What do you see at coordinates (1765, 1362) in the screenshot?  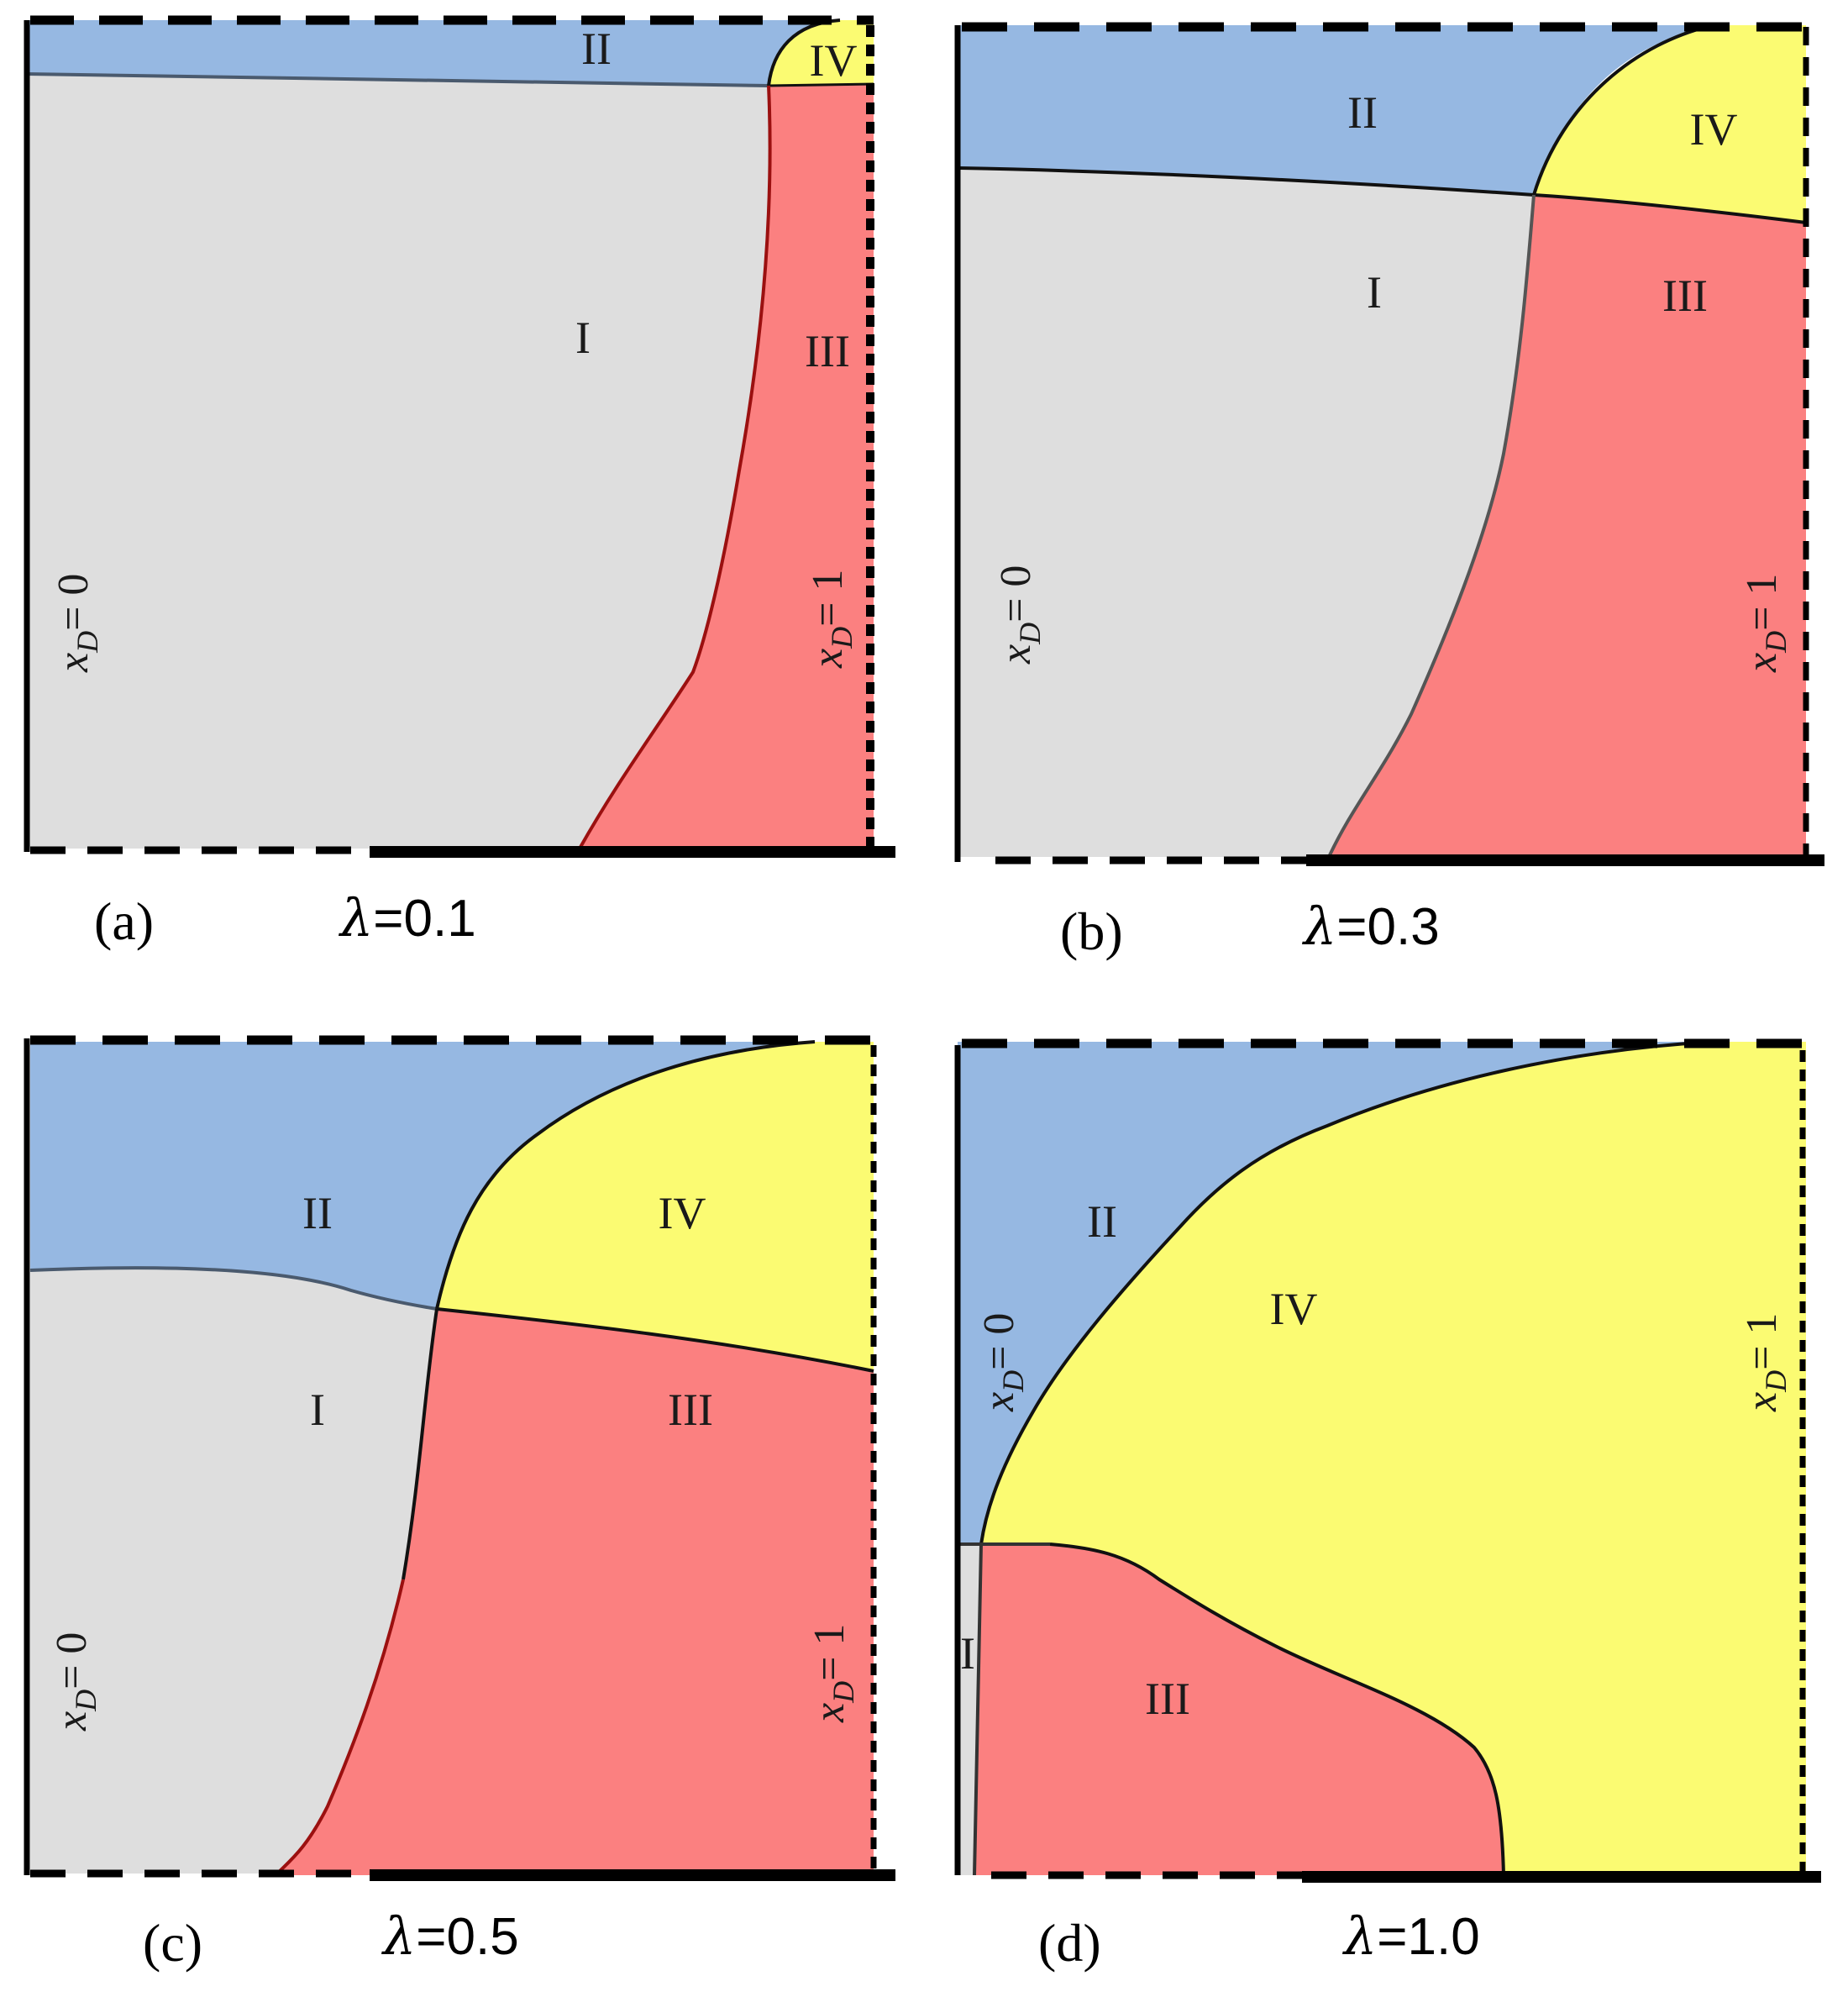 I see `xd1-label-d: xD= 1` at bounding box center [1765, 1362].